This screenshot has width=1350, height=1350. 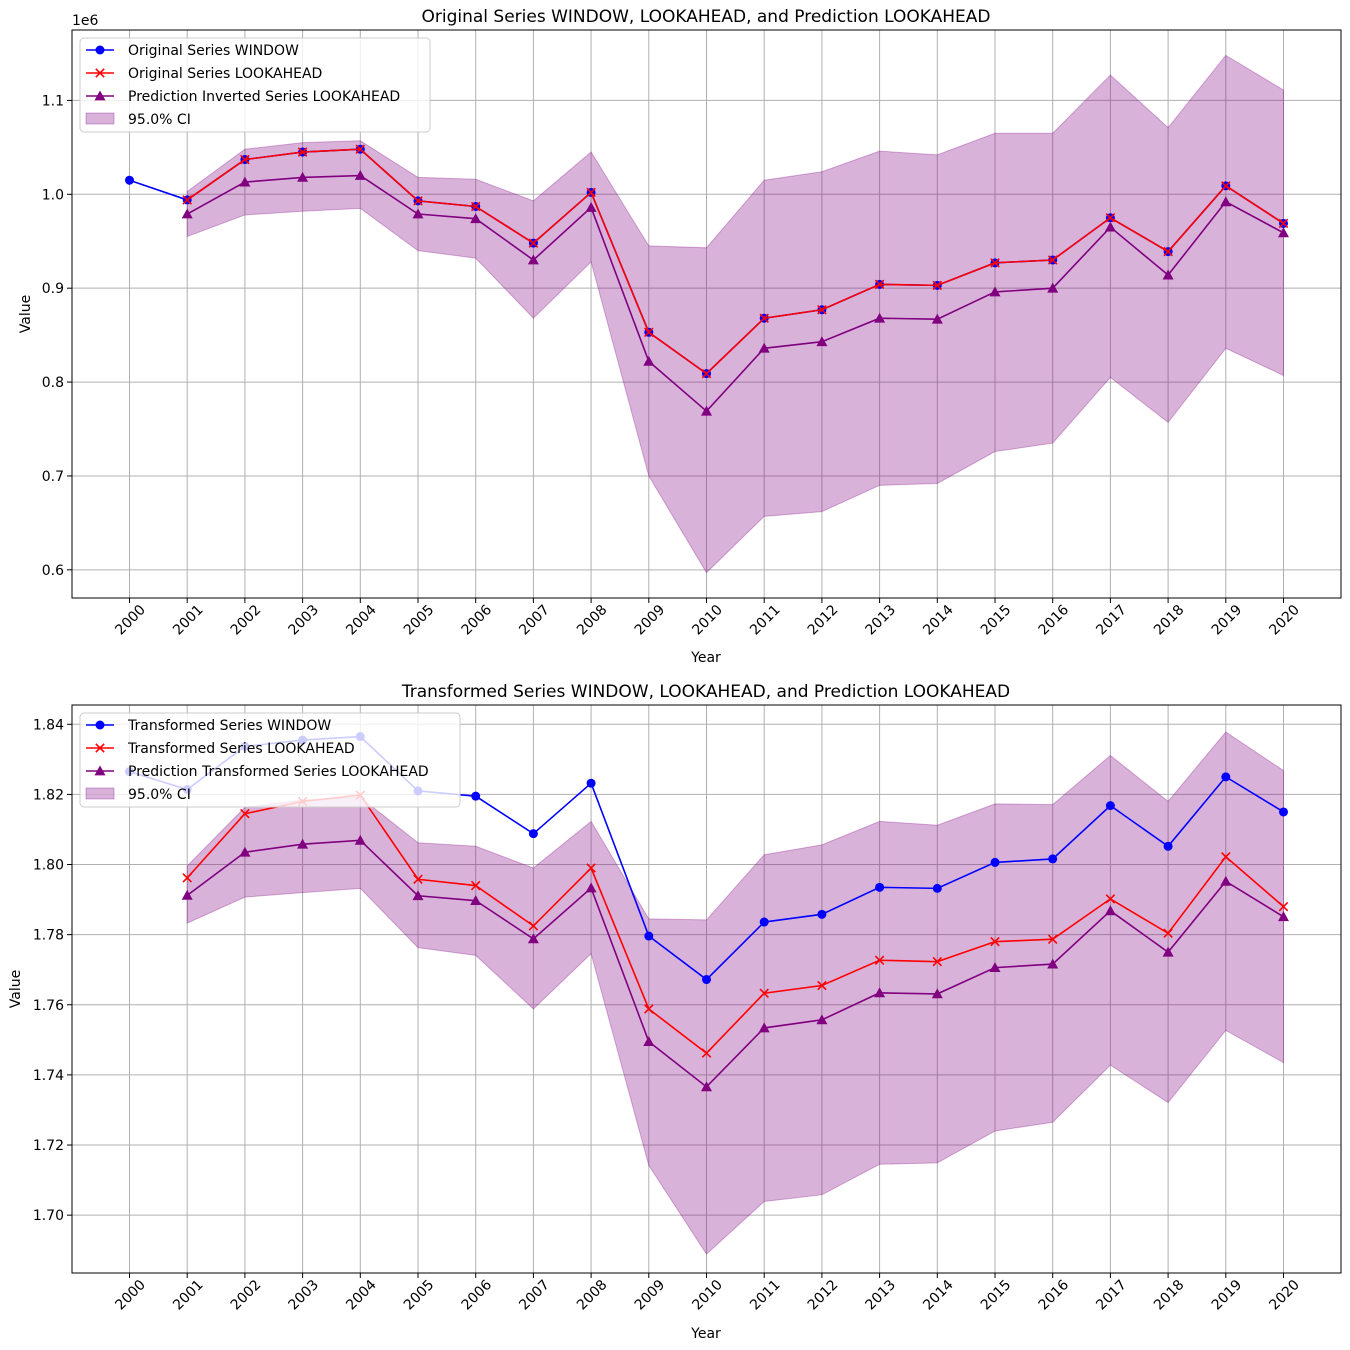 I want to click on legend-label: Prediction Inverted Series LOOKAHEAD, so click(x=264, y=97).